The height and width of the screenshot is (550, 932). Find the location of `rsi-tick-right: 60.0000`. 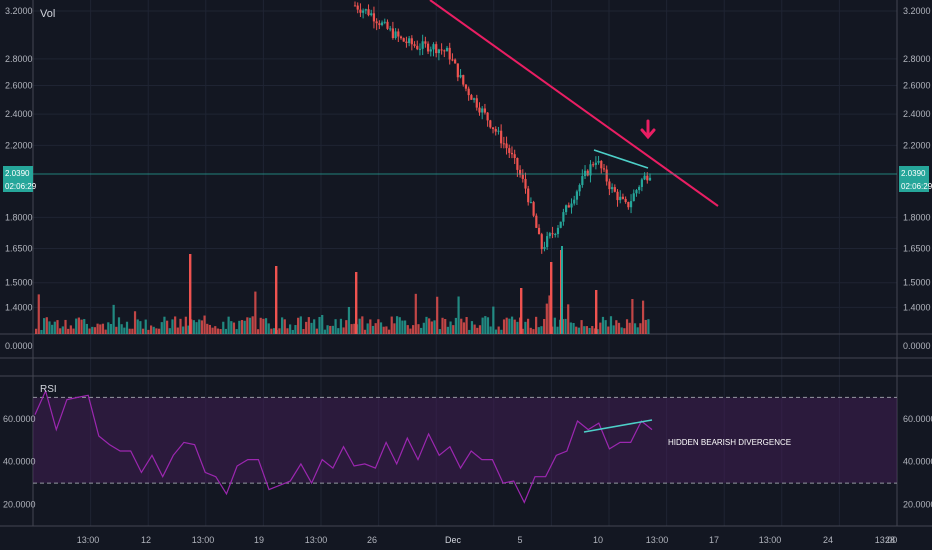

rsi-tick-right: 60.0000 is located at coordinates (917, 419).